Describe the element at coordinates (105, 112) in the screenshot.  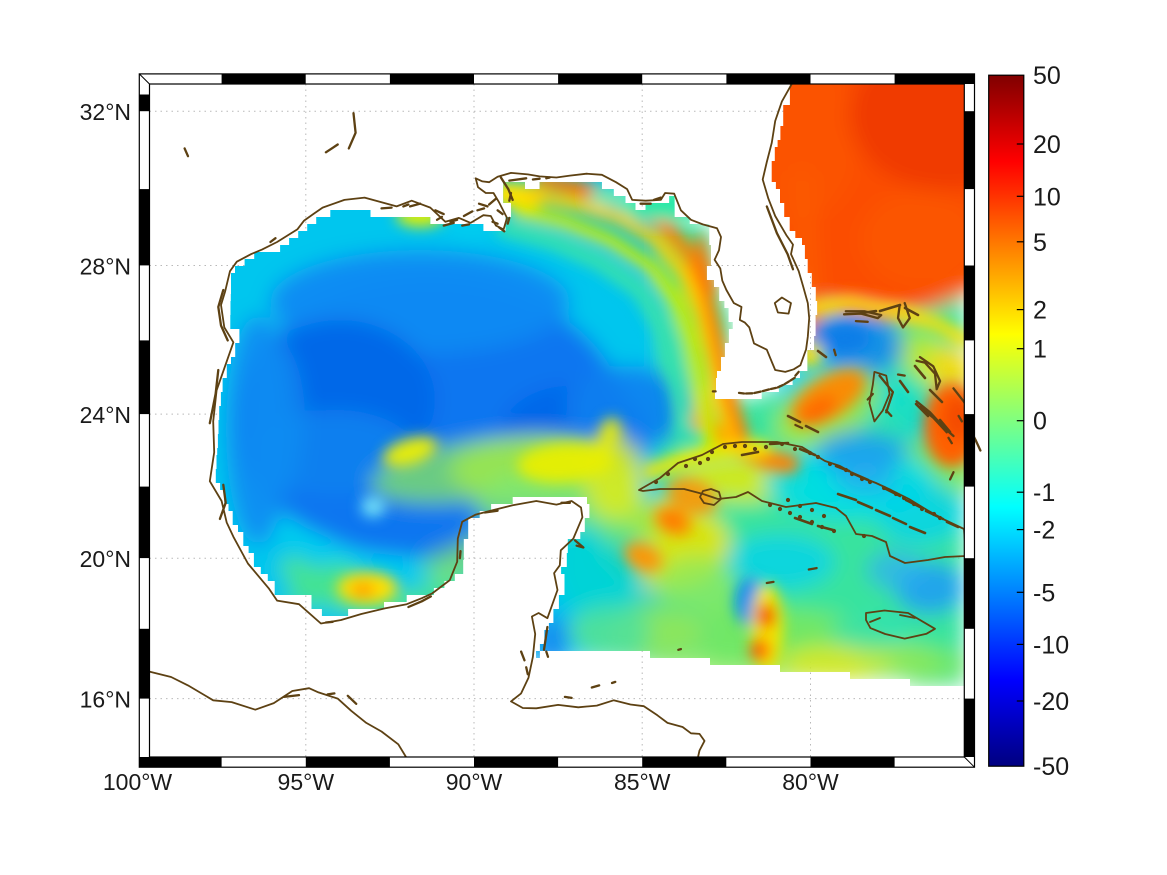
I see `svg-text: 32°N` at that location.